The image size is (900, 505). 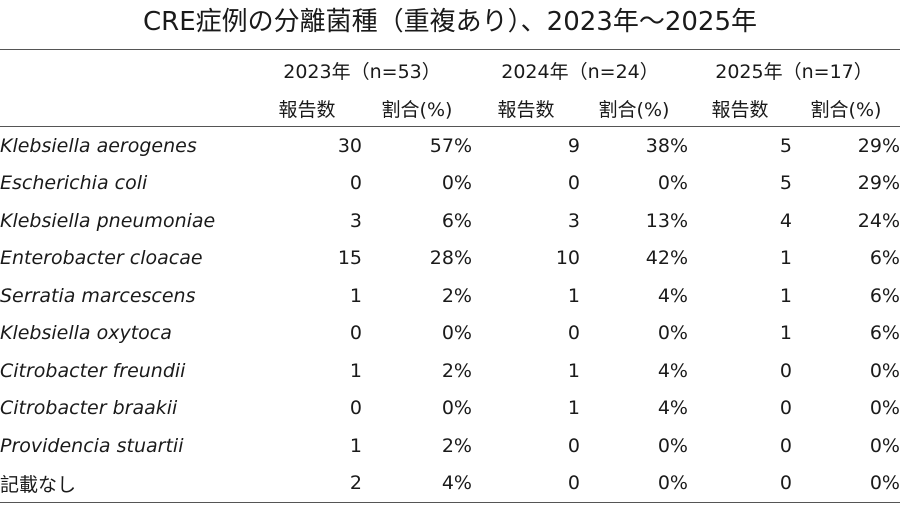 I want to click on ratio-2023-cell: 28%, so click(x=450, y=258).